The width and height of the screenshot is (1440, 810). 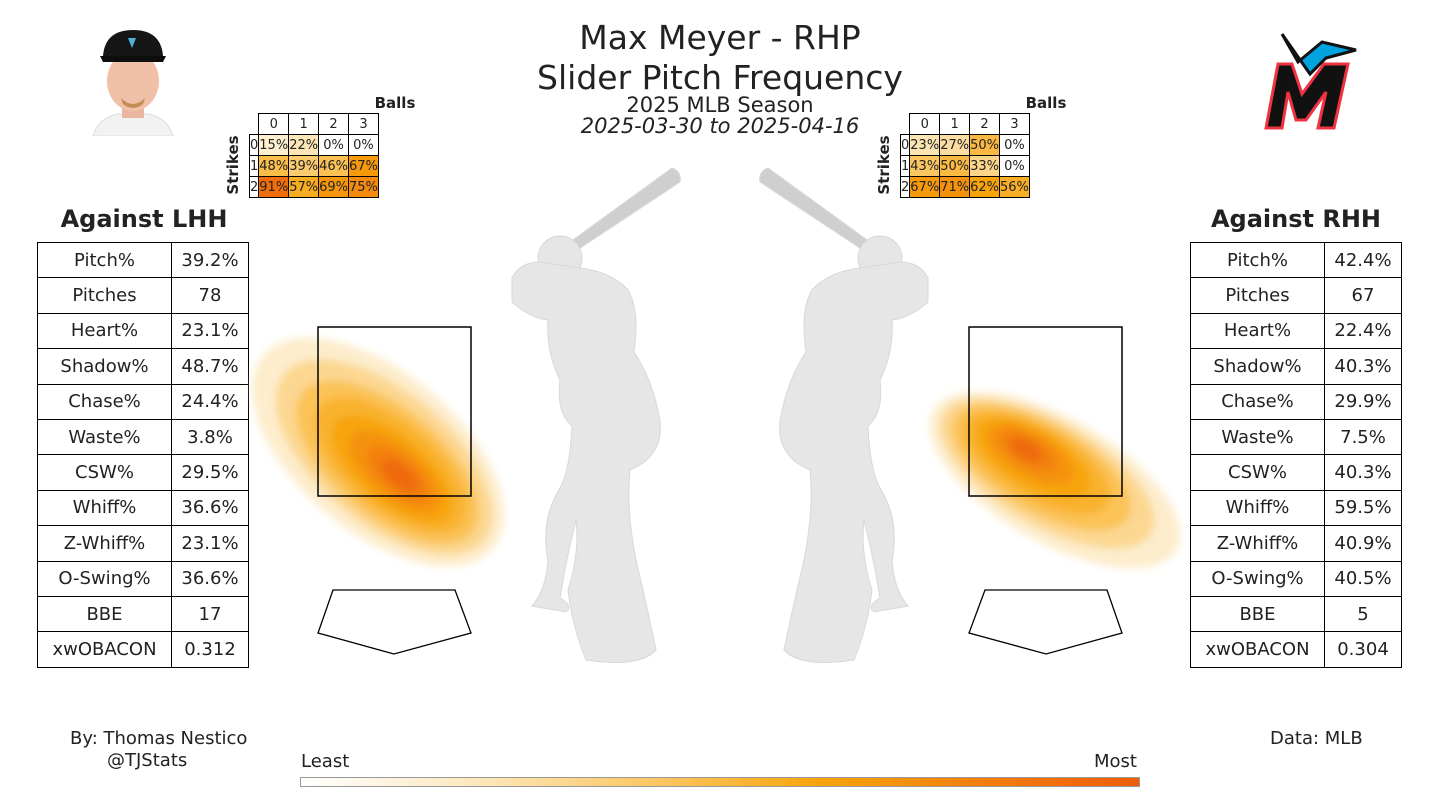 What do you see at coordinates (1363, 331) in the screenshot?
I see `stat-value: 22.4%` at bounding box center [1363, 331].